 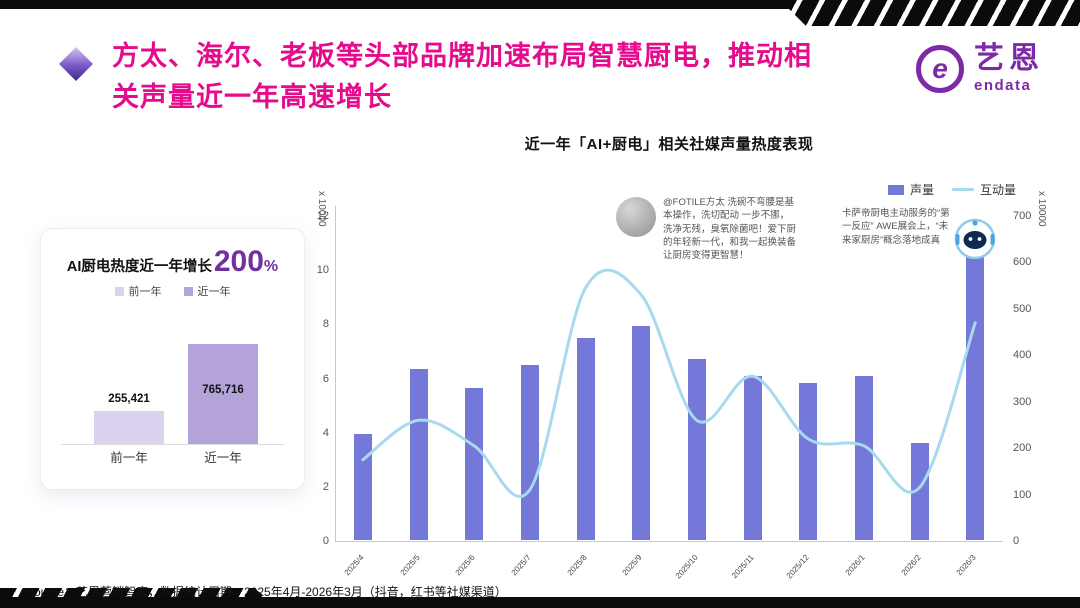 What do you see at coordinates (322, 216) in the screenshot?
I see `y-axis-tick-left: 12` at bounding box center [322, 216].